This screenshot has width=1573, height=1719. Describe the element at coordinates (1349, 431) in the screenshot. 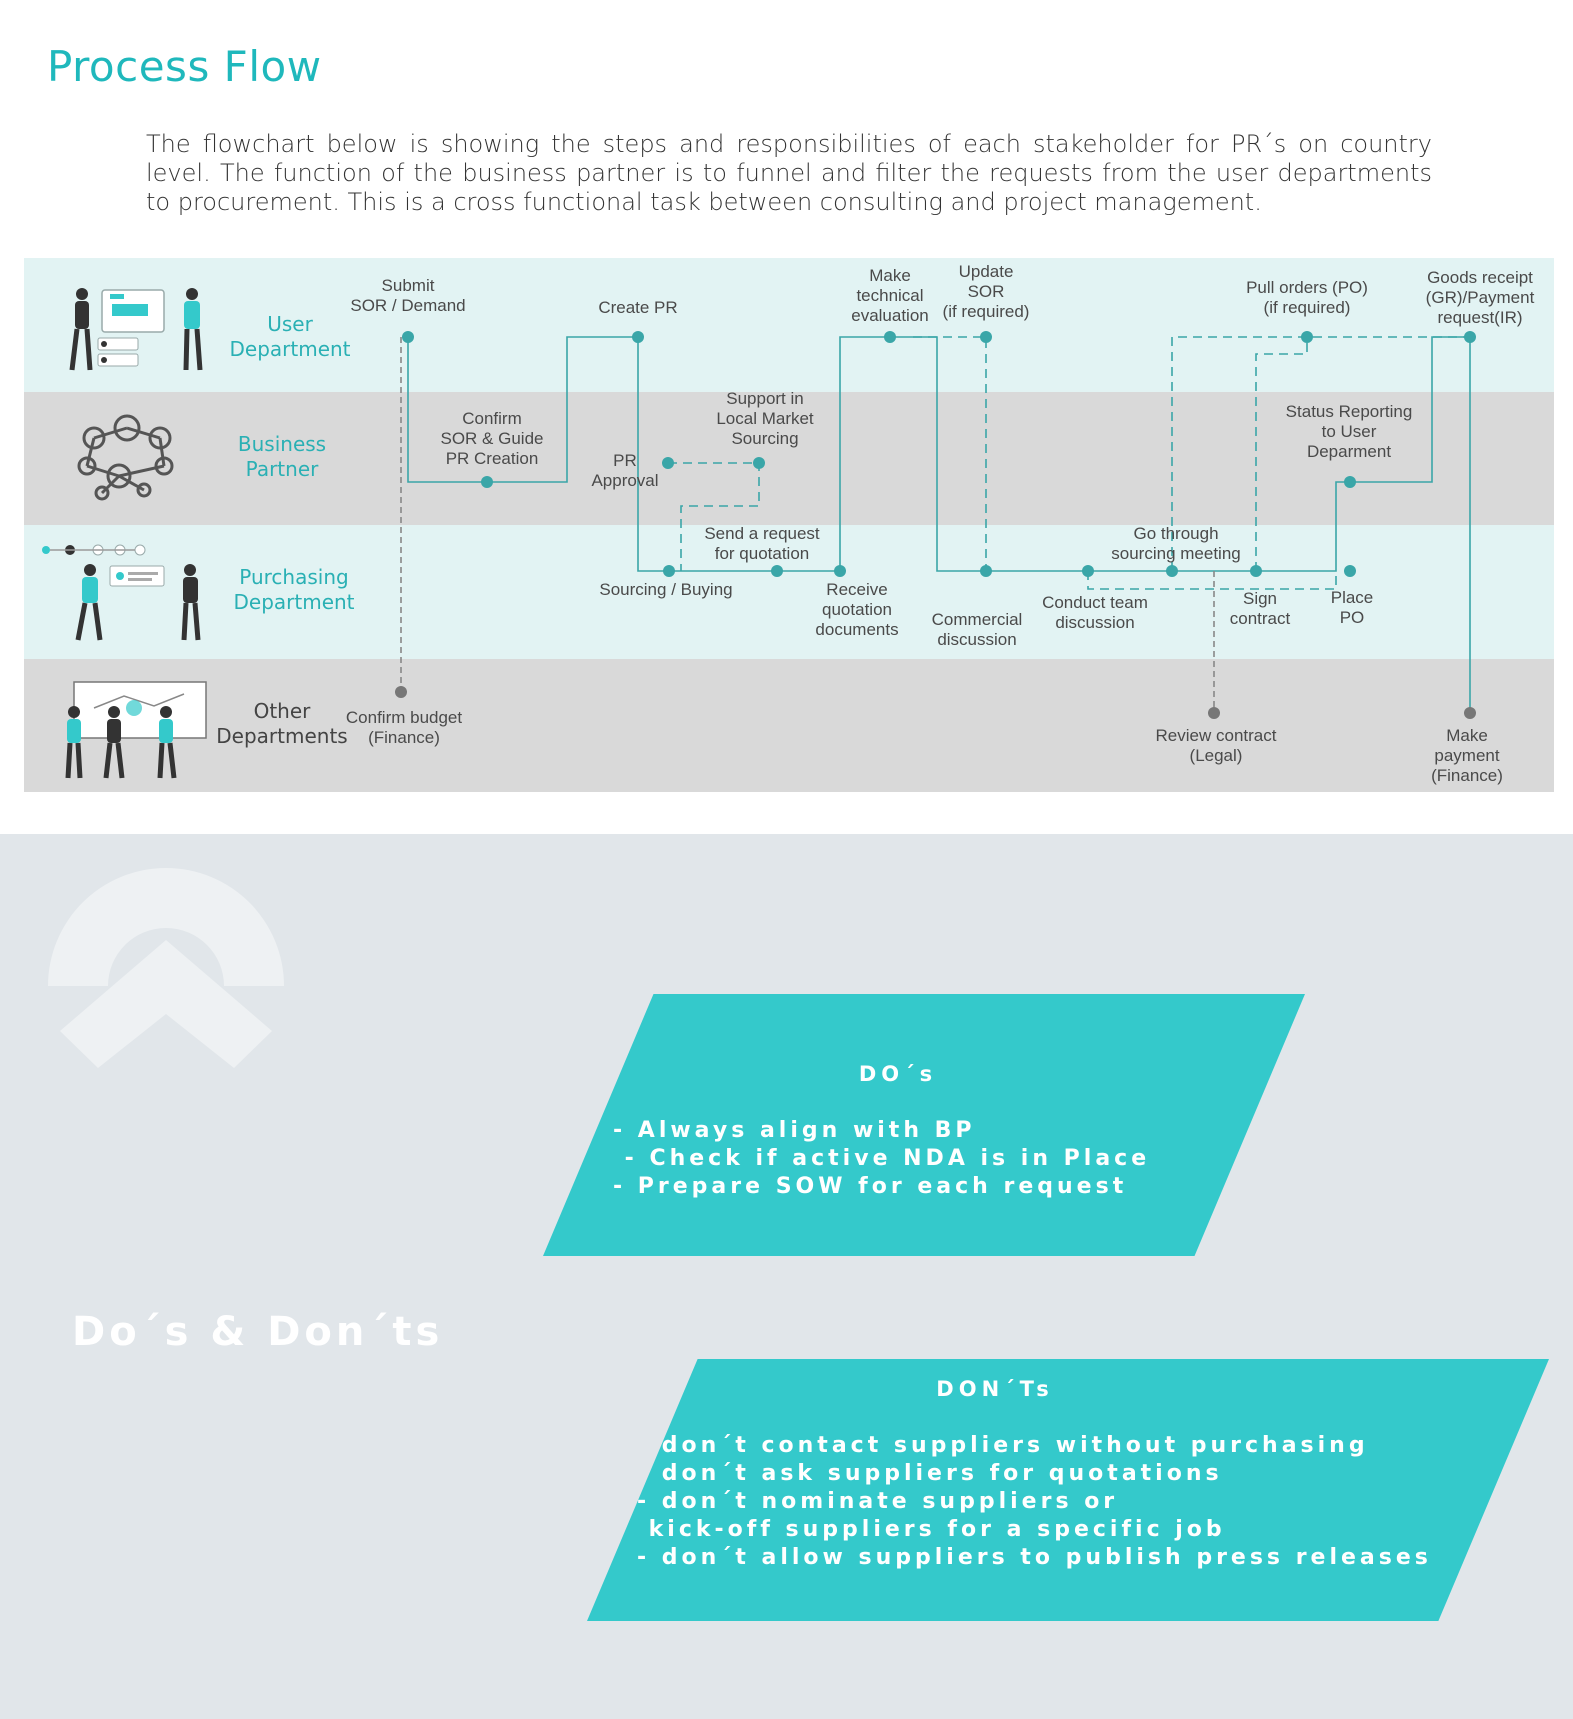

I see `step-status-reporting: Status Reporting to User Deparment` at that location.